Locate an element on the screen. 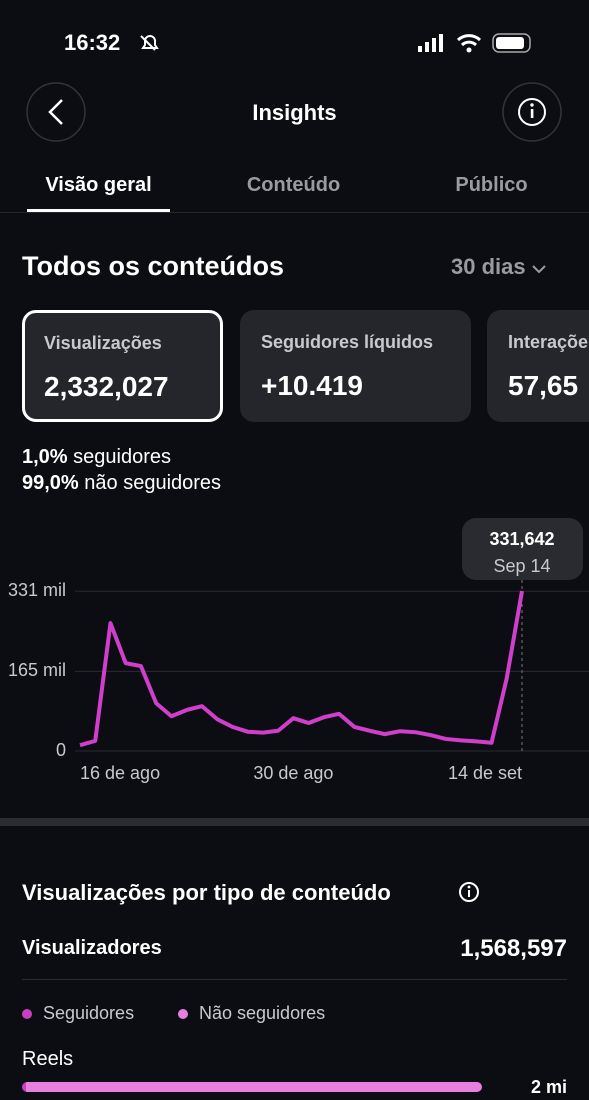  section-separator is located at coordinates (294, 822).